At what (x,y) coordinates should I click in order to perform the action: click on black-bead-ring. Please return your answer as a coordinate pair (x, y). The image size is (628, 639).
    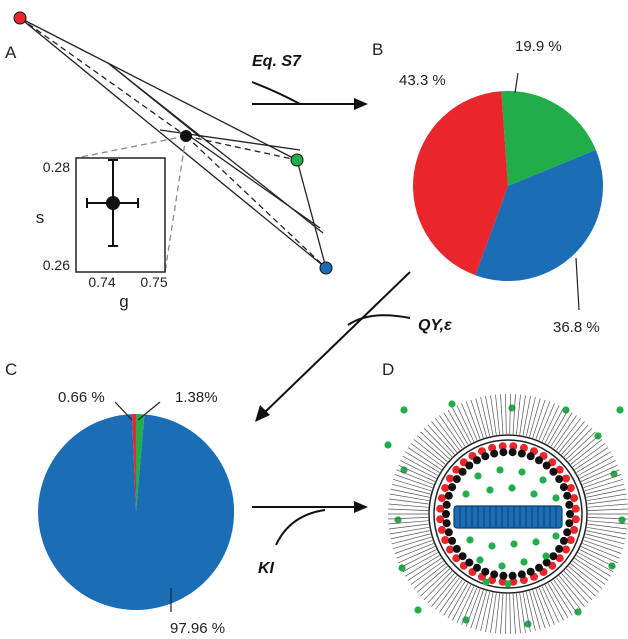
    Looking at the image, I should click on (508, 514).